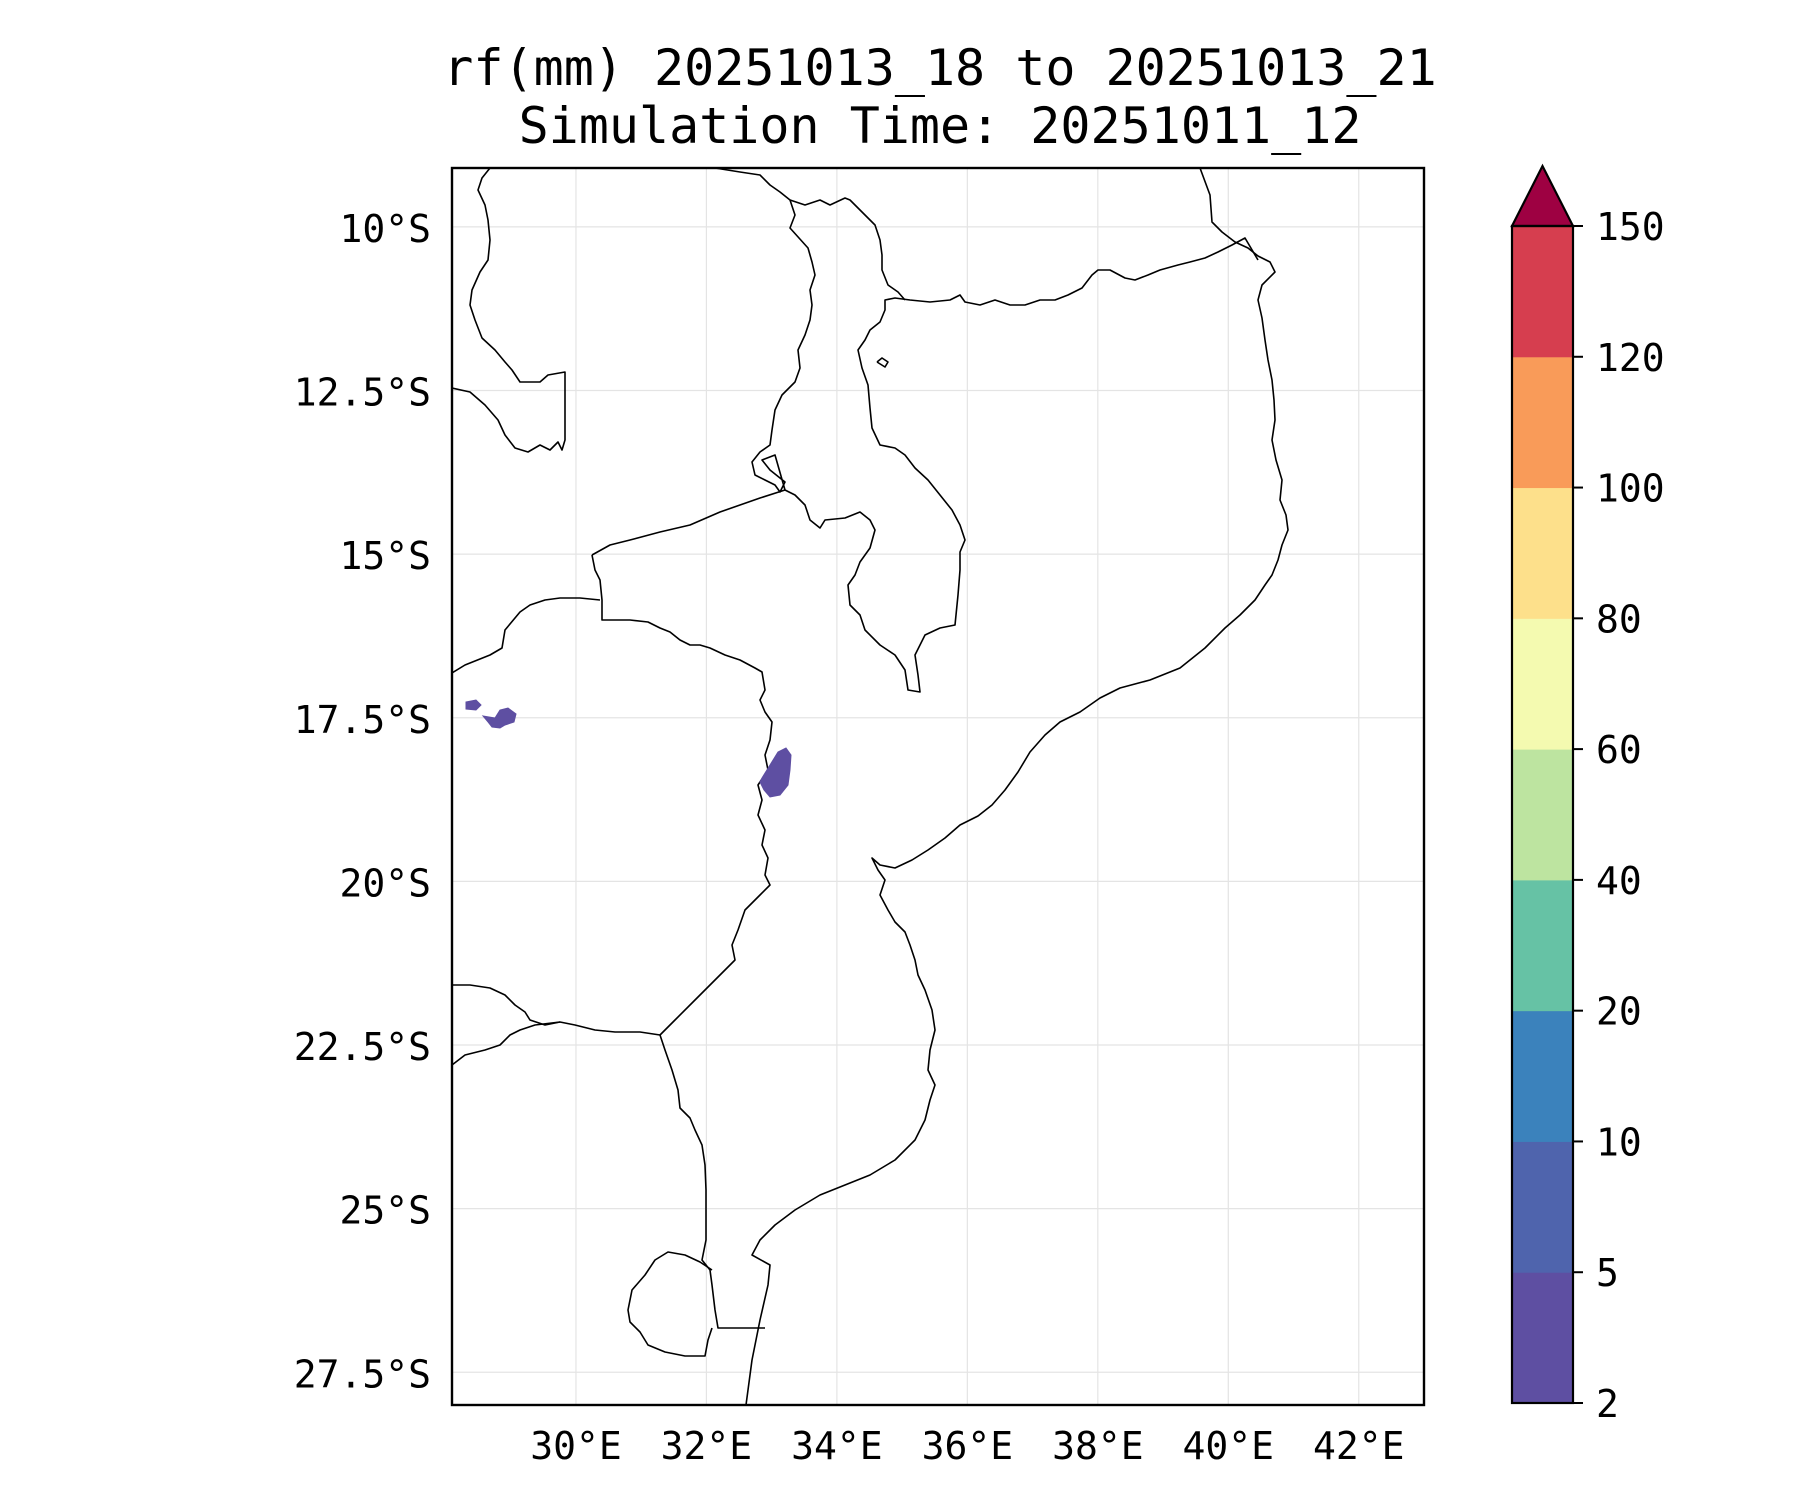 Image resolution: width=1800 pixels, height=1500 pixels. I want to click on border-zambia-drc, so click(509, 310).